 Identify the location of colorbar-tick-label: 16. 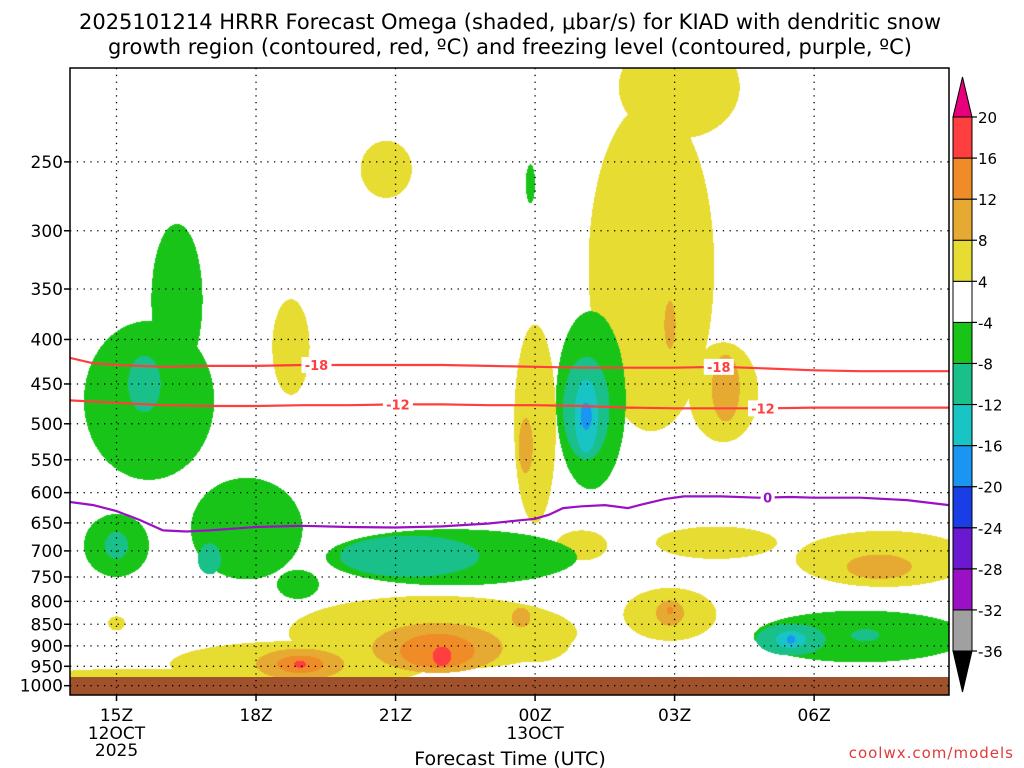
(987, 159).